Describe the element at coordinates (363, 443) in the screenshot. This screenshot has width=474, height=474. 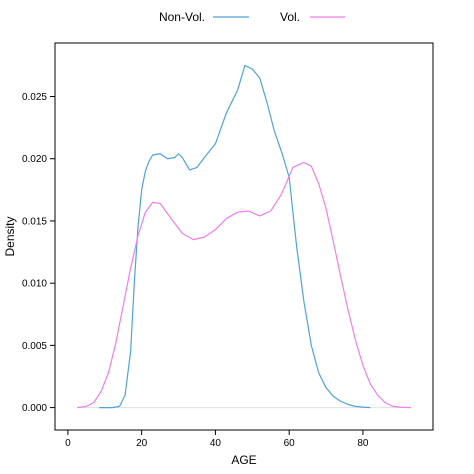
I see `x-tick-label-4: 80` at that location.